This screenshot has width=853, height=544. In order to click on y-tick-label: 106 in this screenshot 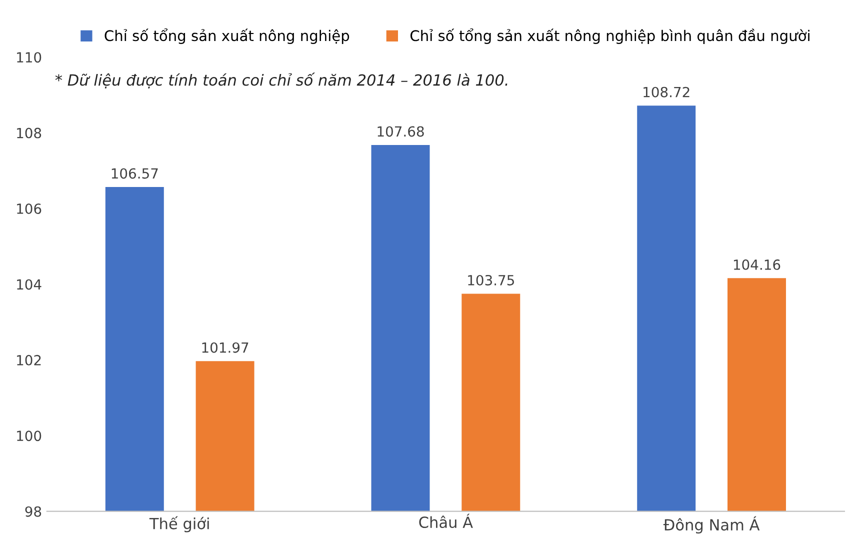, I will do `click(29, 209)`.